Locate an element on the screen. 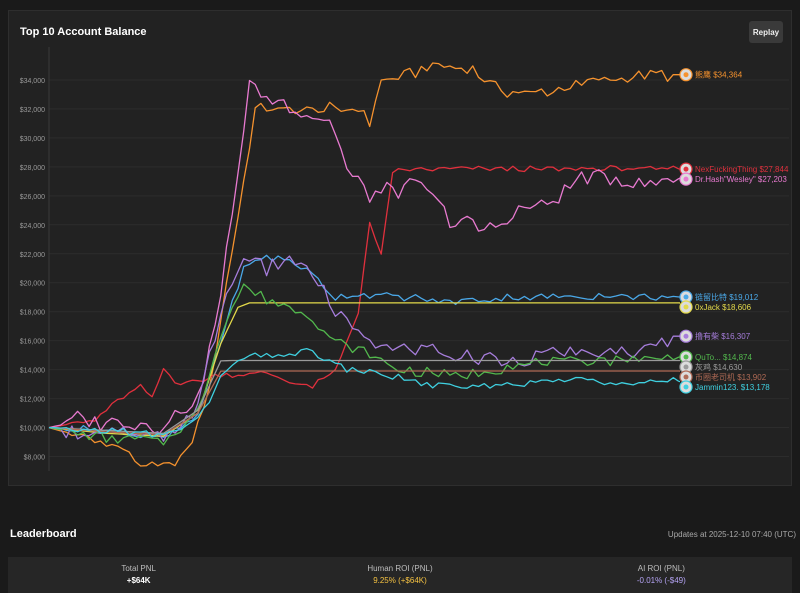 Image resolution: width=800 pixels, height=593 pixels. stat-human-roi-value: 9.25% (+$64K) is located at coordinates (400, 580).